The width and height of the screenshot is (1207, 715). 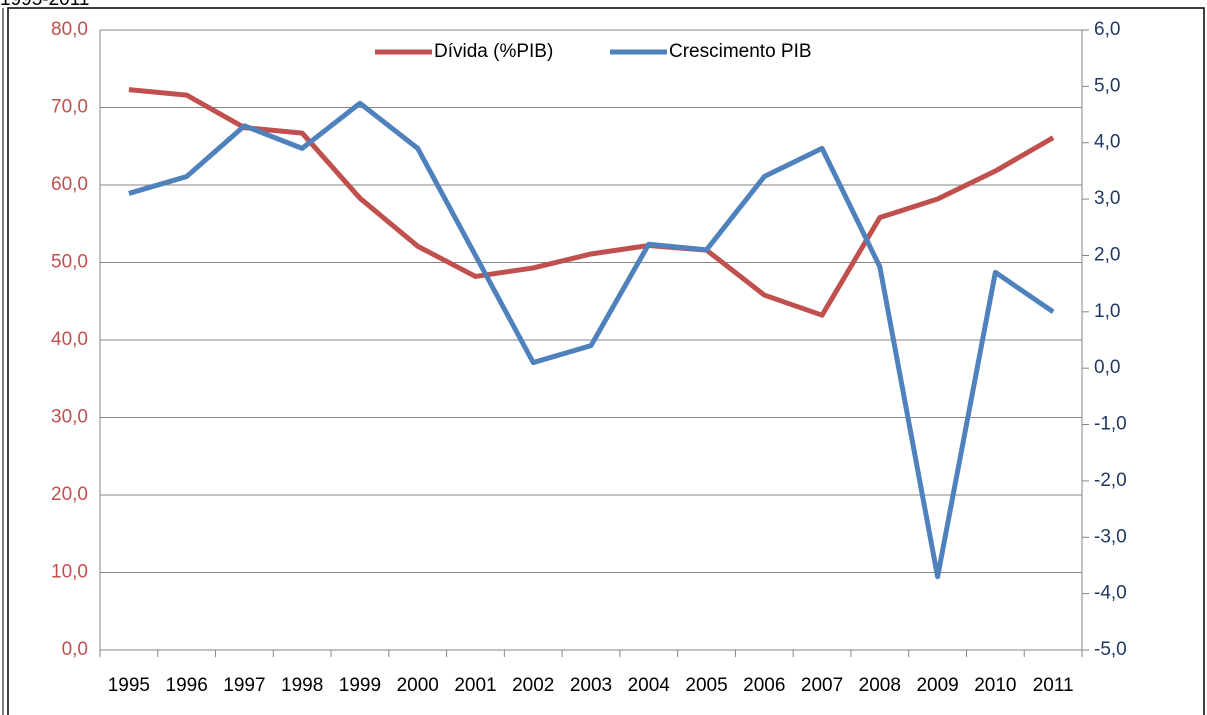 I want to click on x-tick-label: 2000, so click(x=418, y=685).